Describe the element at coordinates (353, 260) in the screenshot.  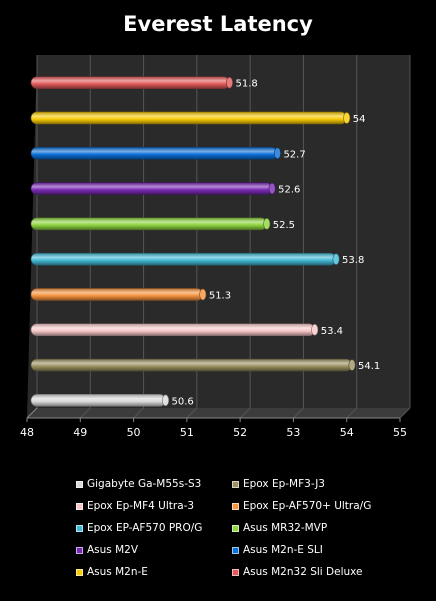
I see `data-label: 53.8` at that location.